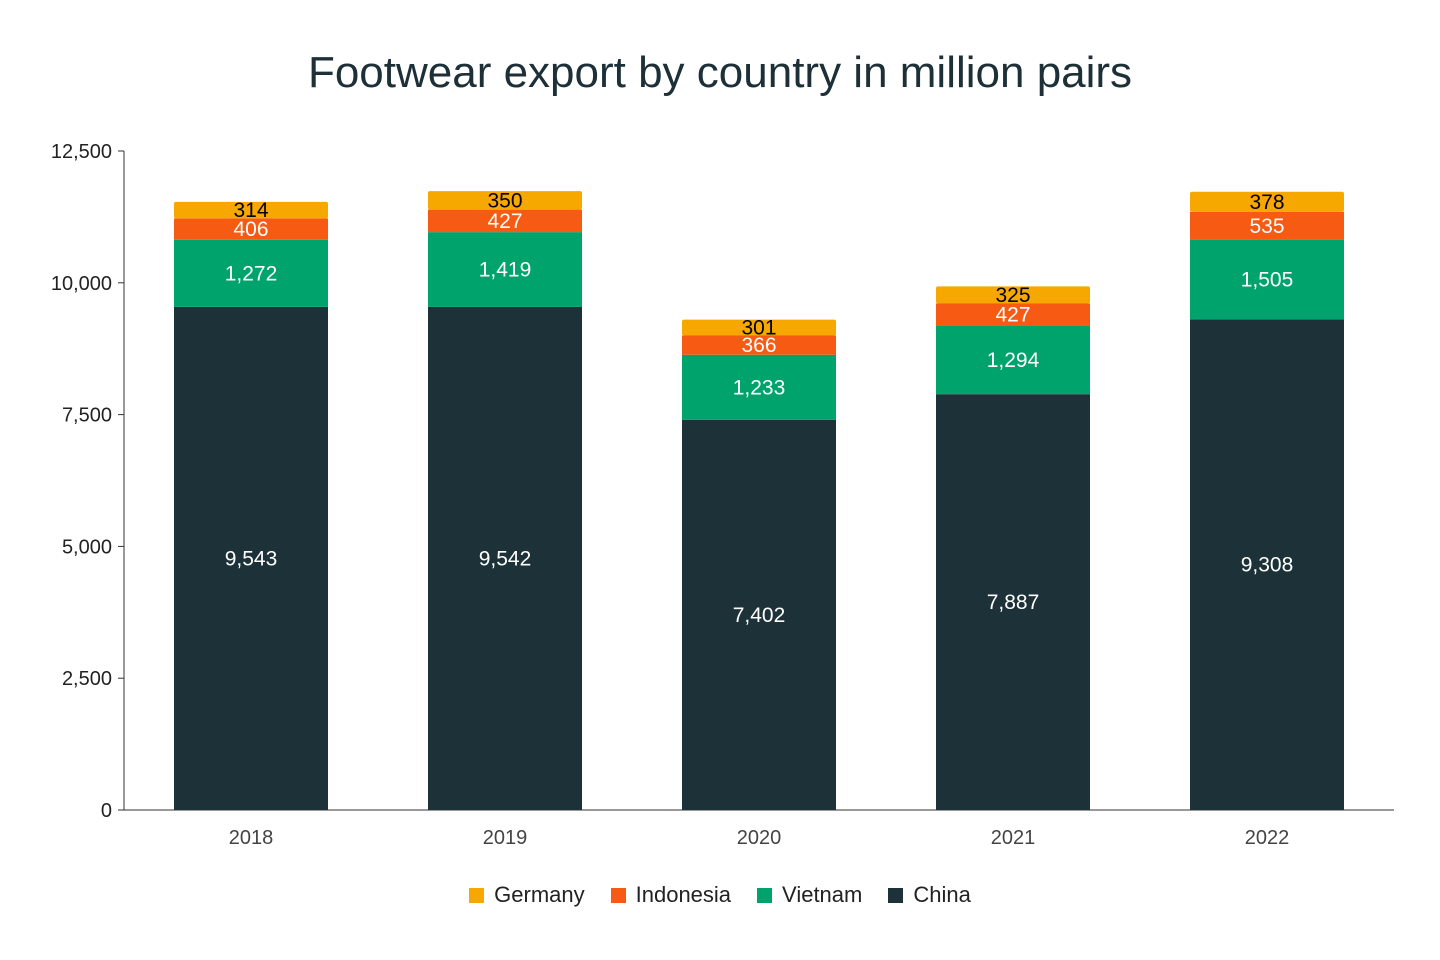  I want to click on data-label-china-2022: 9,308, so click(1267, 565).